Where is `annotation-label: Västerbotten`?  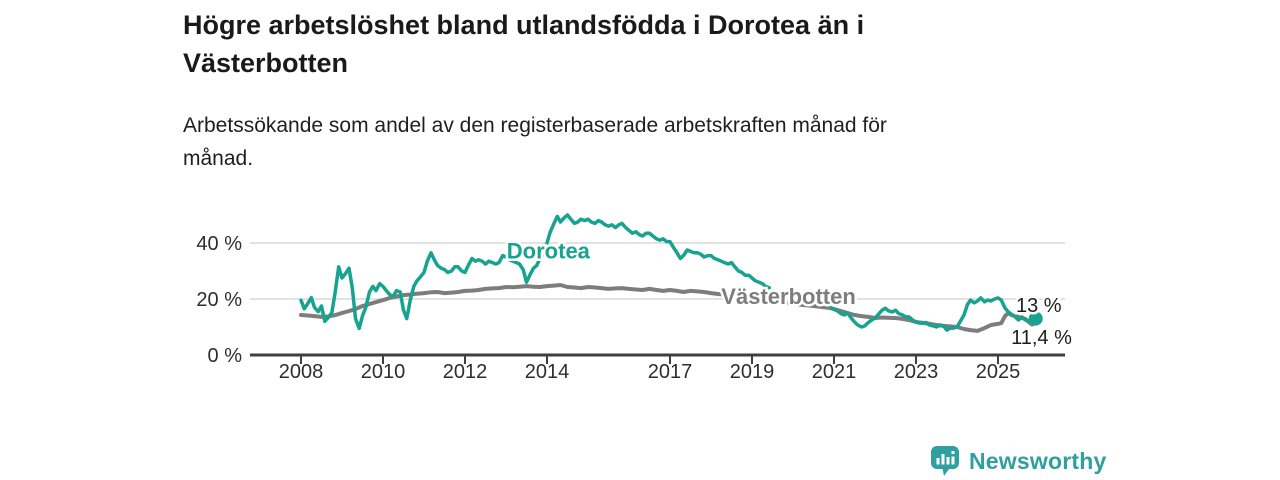 annotation-label: Västerbotten is located at coordinates (788, 296).